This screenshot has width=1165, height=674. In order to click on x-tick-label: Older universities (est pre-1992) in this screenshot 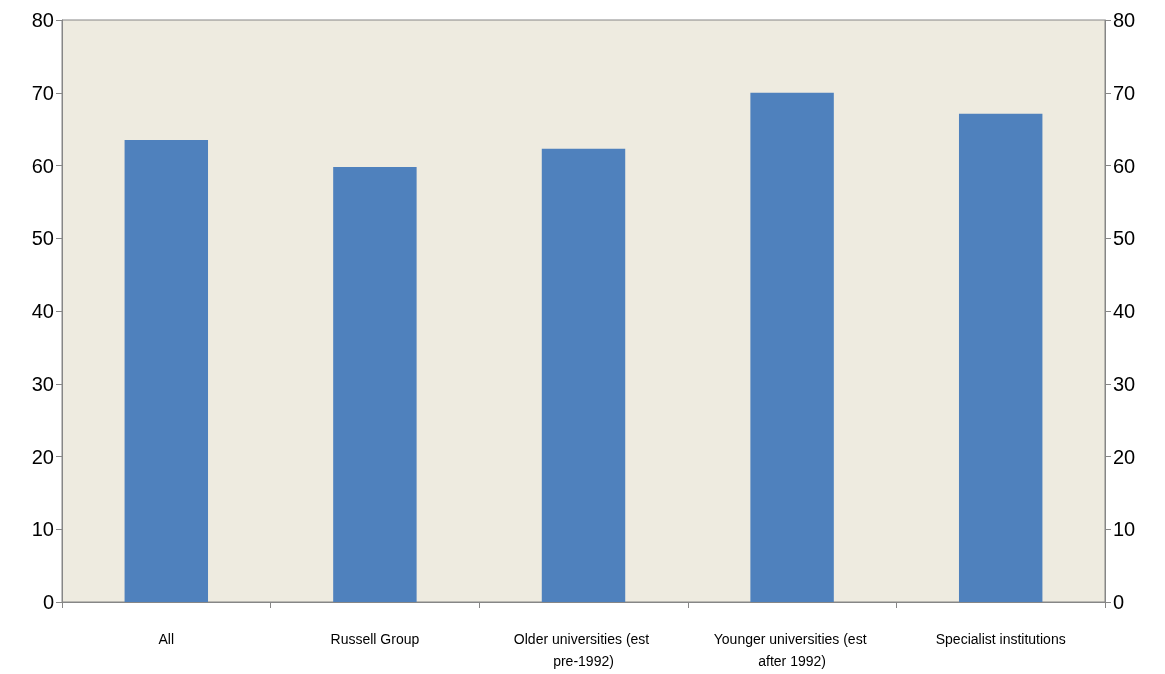, I will do `click(583, 650)`.